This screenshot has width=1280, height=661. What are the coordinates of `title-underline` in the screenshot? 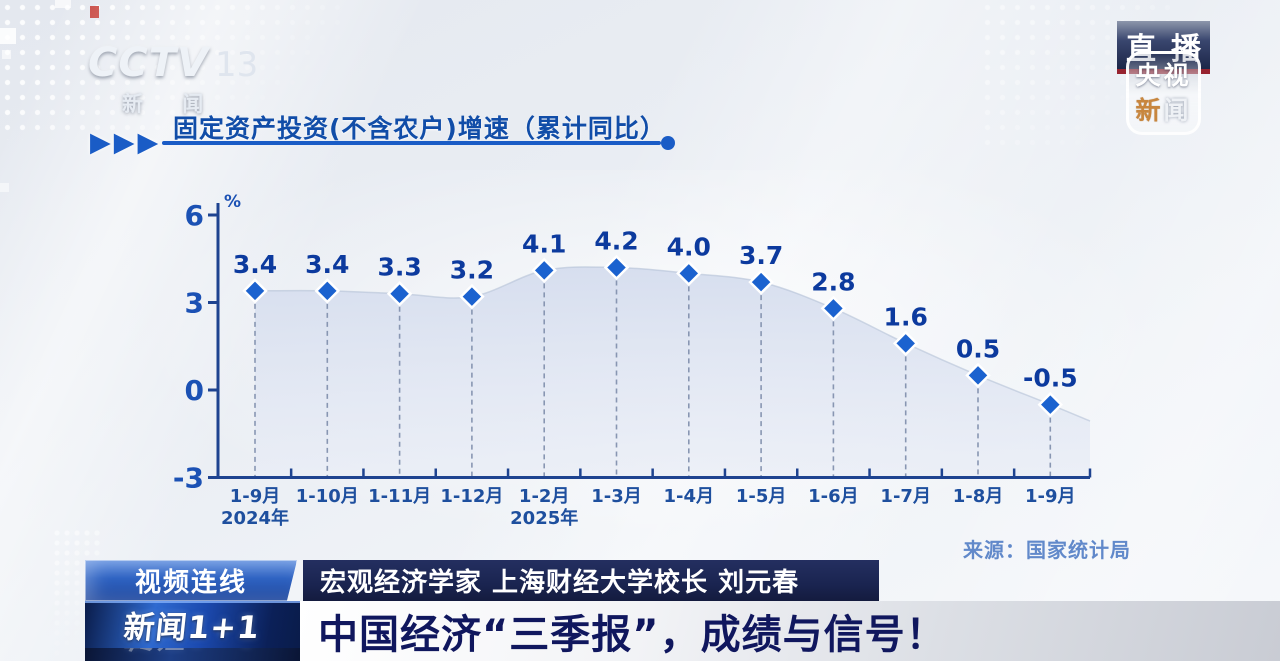 It's located at (411, 143).